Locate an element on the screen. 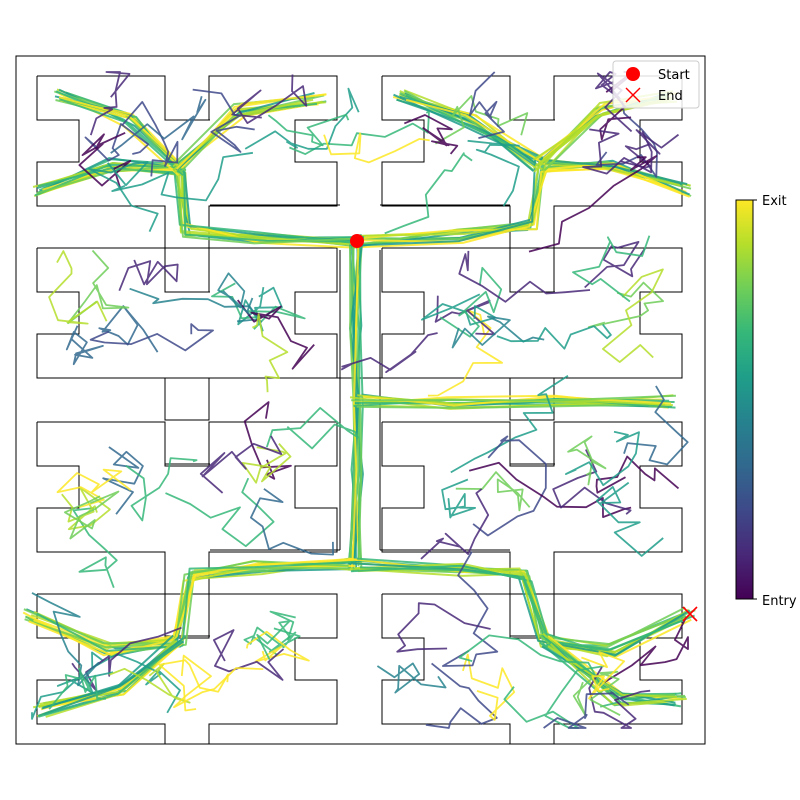 This screenshot has height=800, width=800. colorbar-top-label: Exit is located at coordinates (774, 201).